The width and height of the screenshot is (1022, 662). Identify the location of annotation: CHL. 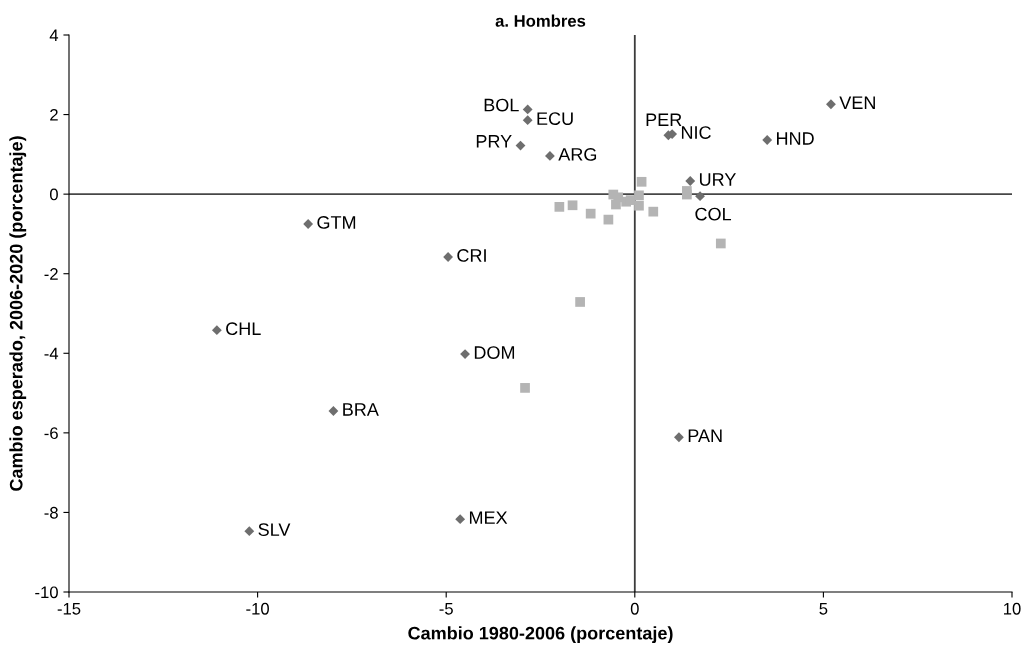
(243, 329).